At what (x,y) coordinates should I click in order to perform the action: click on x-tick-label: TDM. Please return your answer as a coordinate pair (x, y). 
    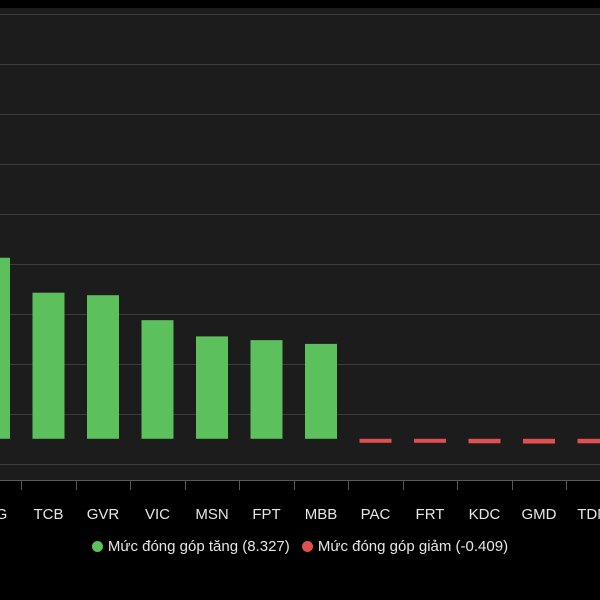
    Looking at the image, I should click on (588, 514).